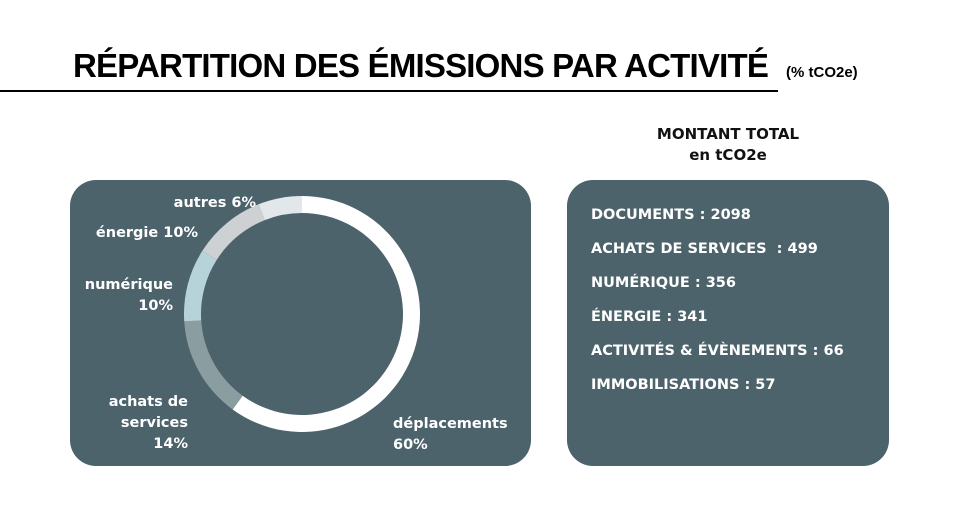 This screenshot has width=960, height=517. What do you see at coordinates (200, 286) in the screenshot?
I see `donut-slice-numerique` at bounding box center [200, 286].